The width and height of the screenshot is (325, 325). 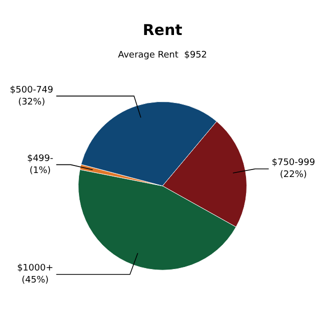 I want to click on chart-subtitle: Average Rent $952, so click(x=163, y=55).